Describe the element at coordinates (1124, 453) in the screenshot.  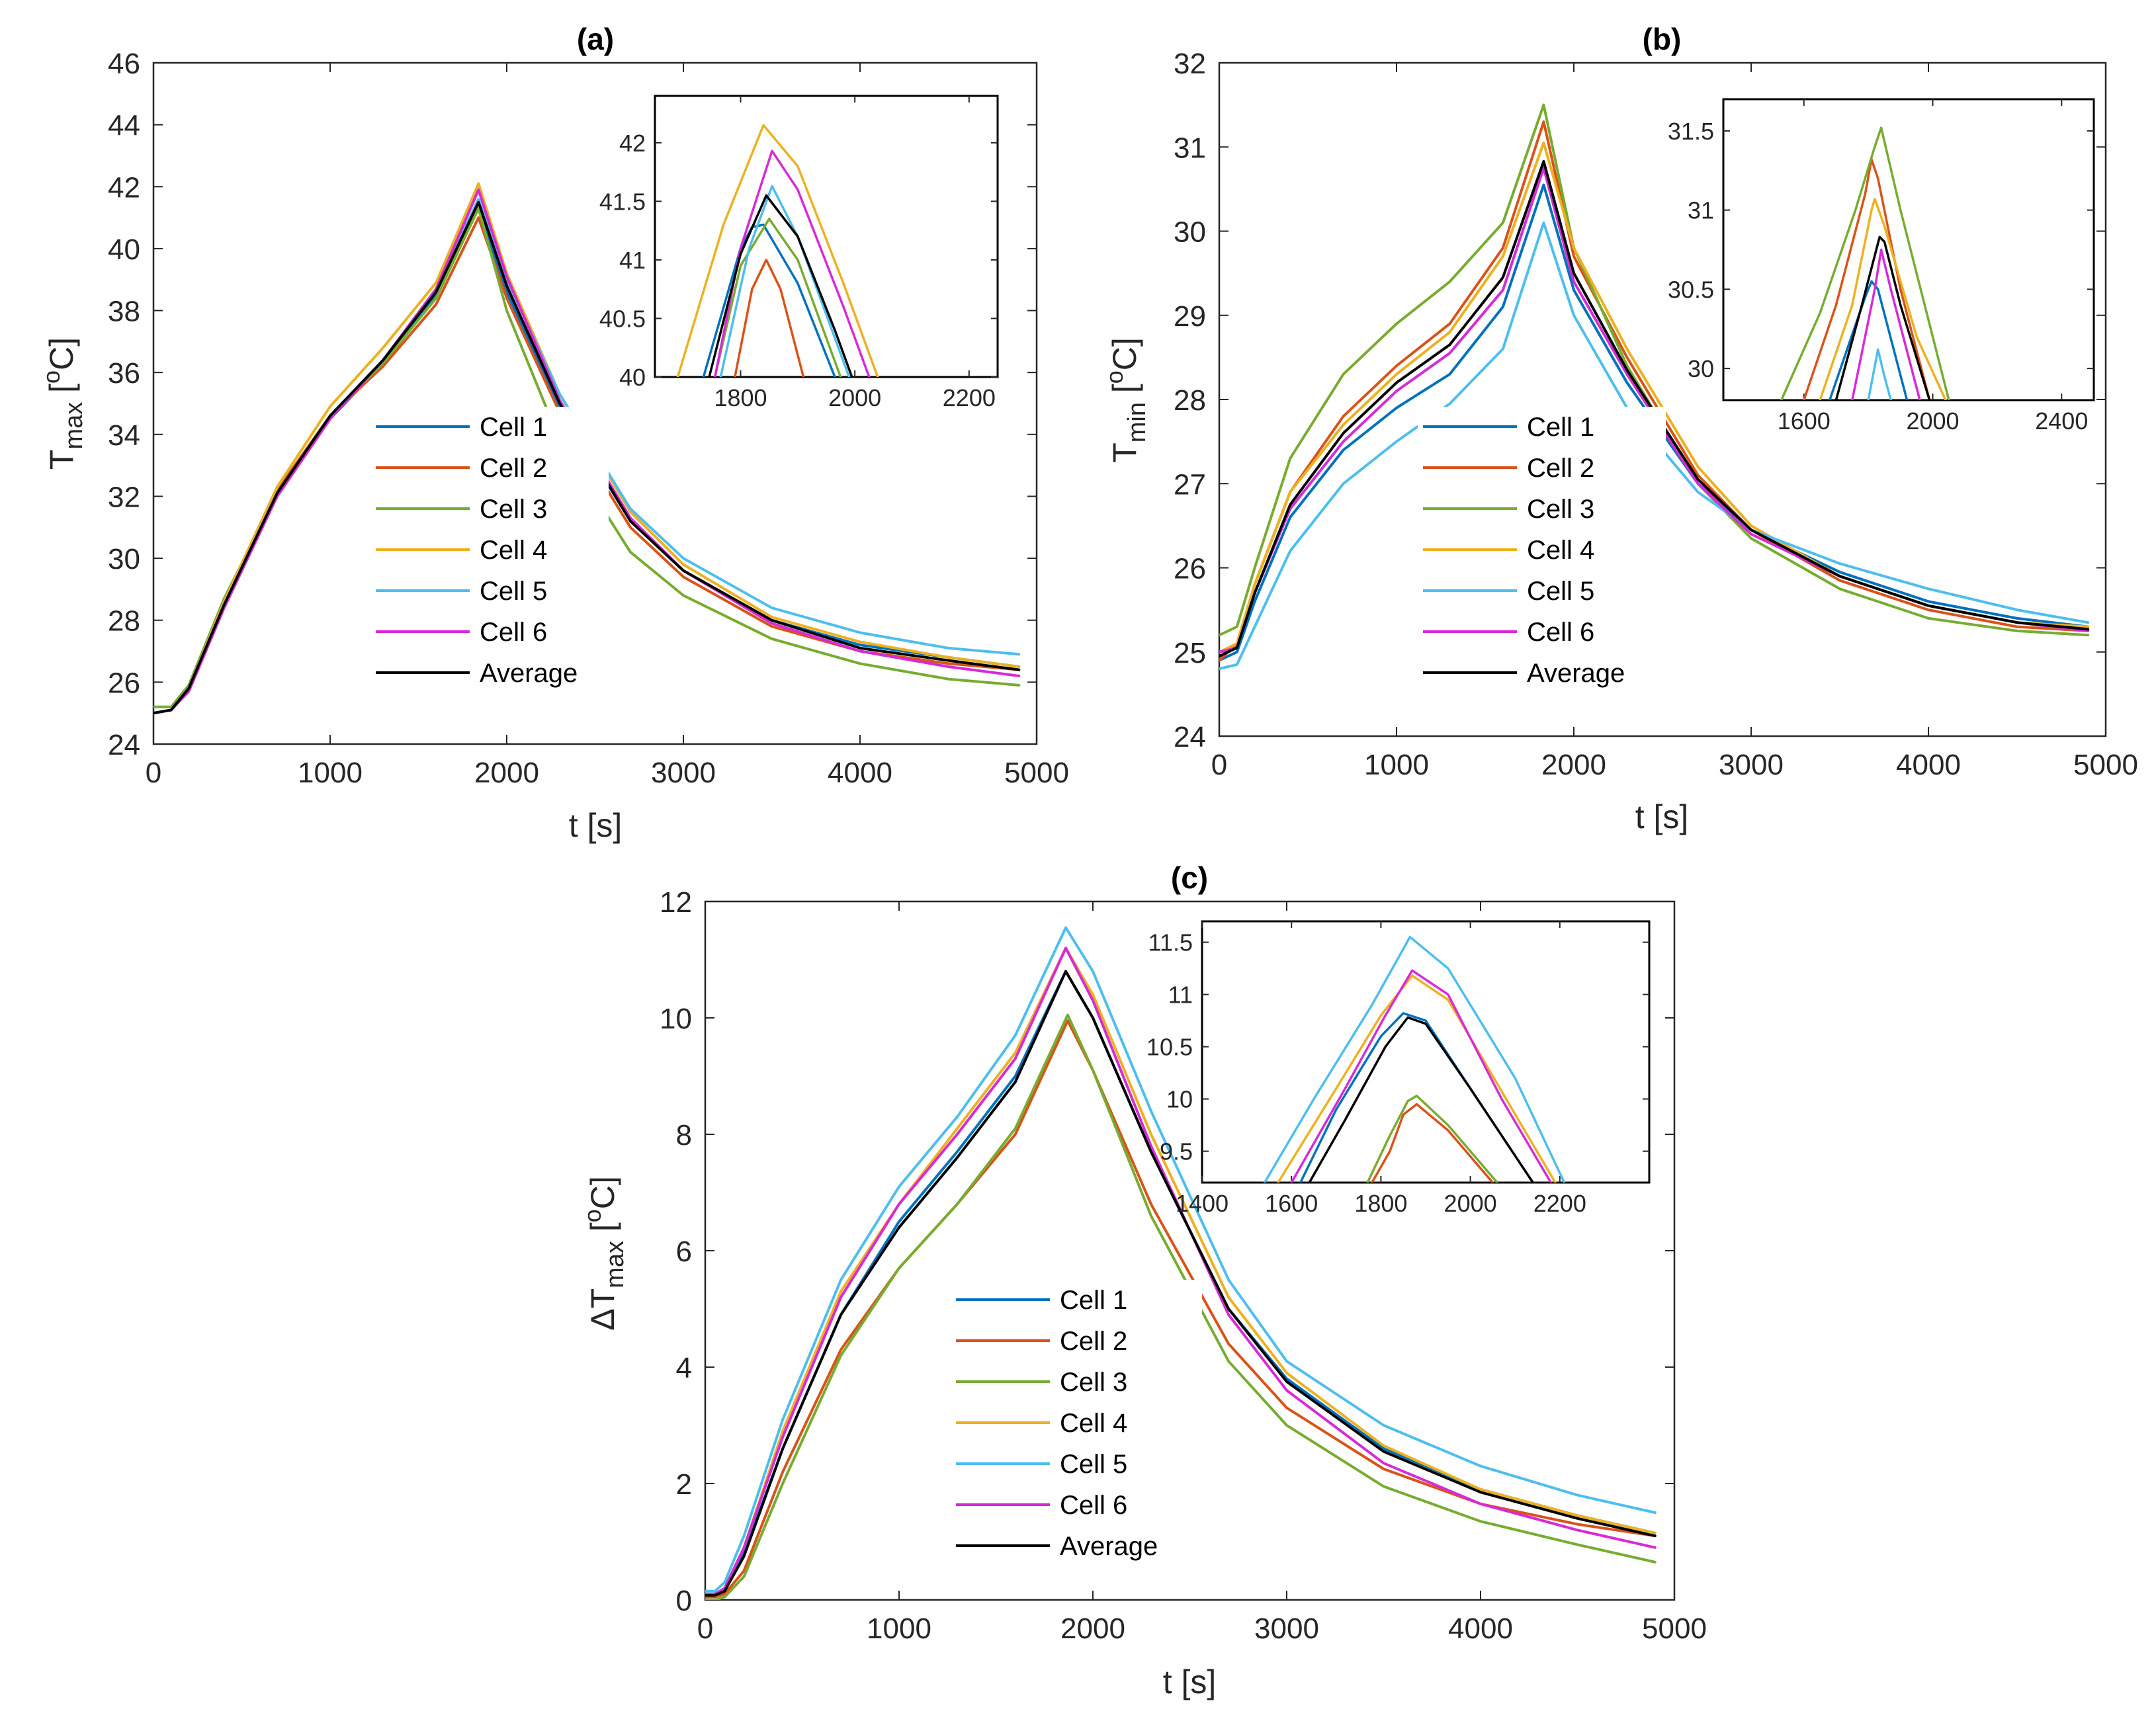
I see `panel-b-ylabel-main: T` at that location.